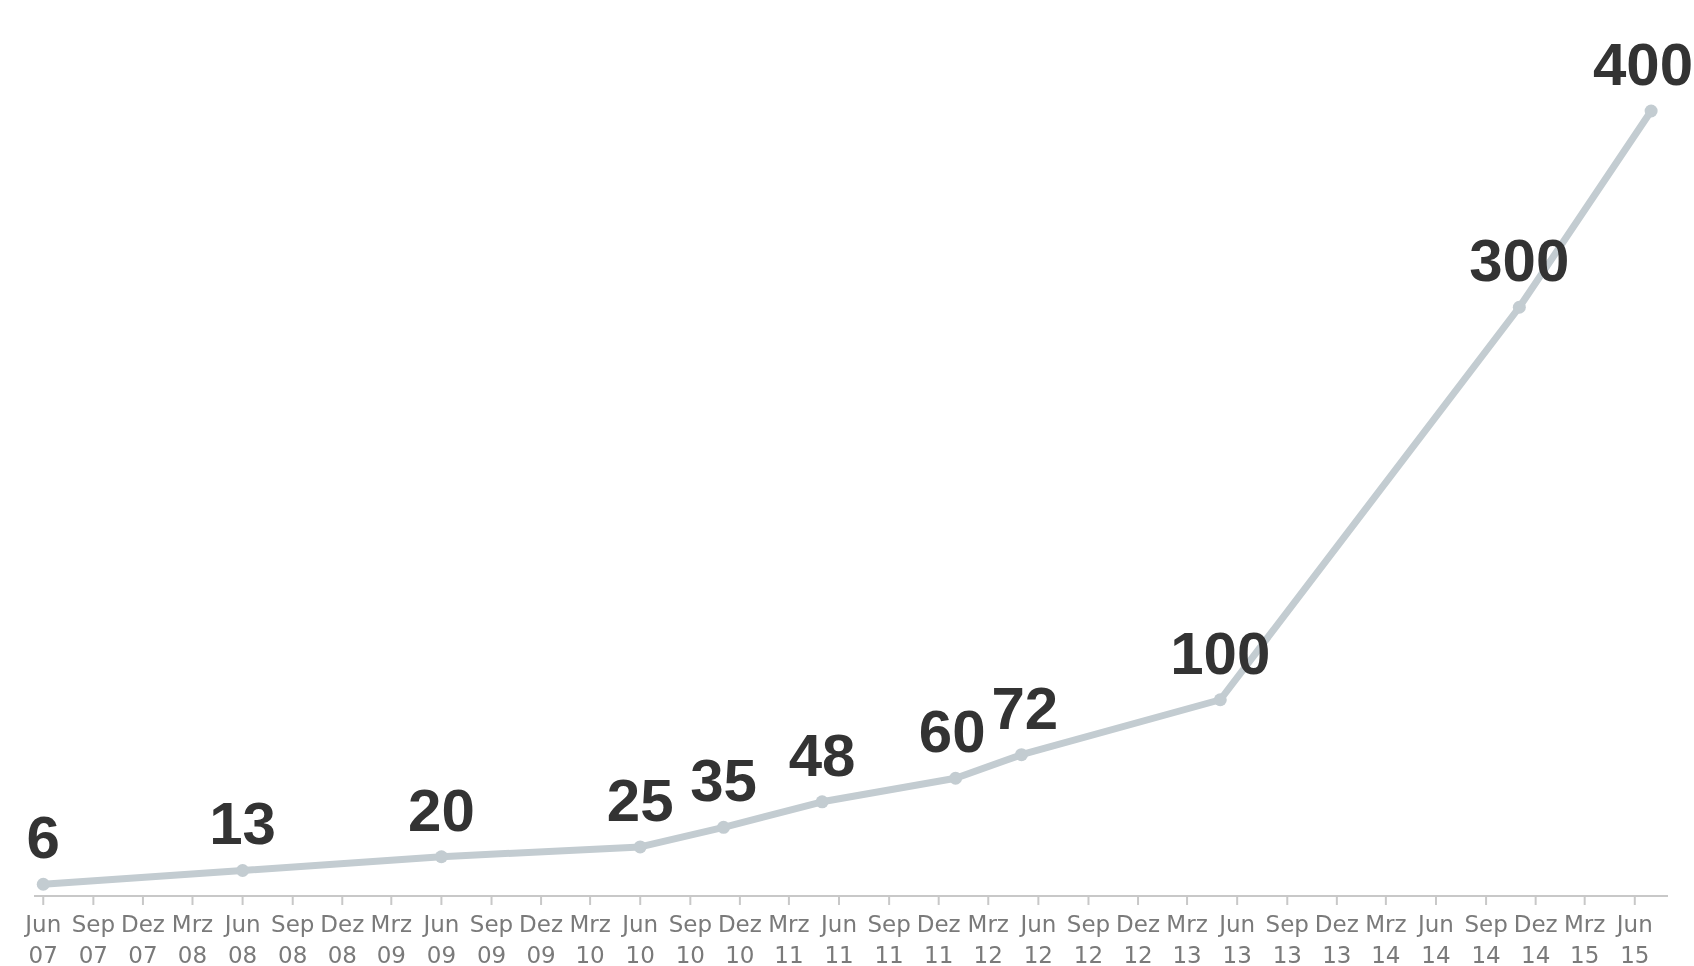 Image resolution: width=1694 pixels, height=966 pixels. I want to click on data-label: 400, so click(1643, 64).